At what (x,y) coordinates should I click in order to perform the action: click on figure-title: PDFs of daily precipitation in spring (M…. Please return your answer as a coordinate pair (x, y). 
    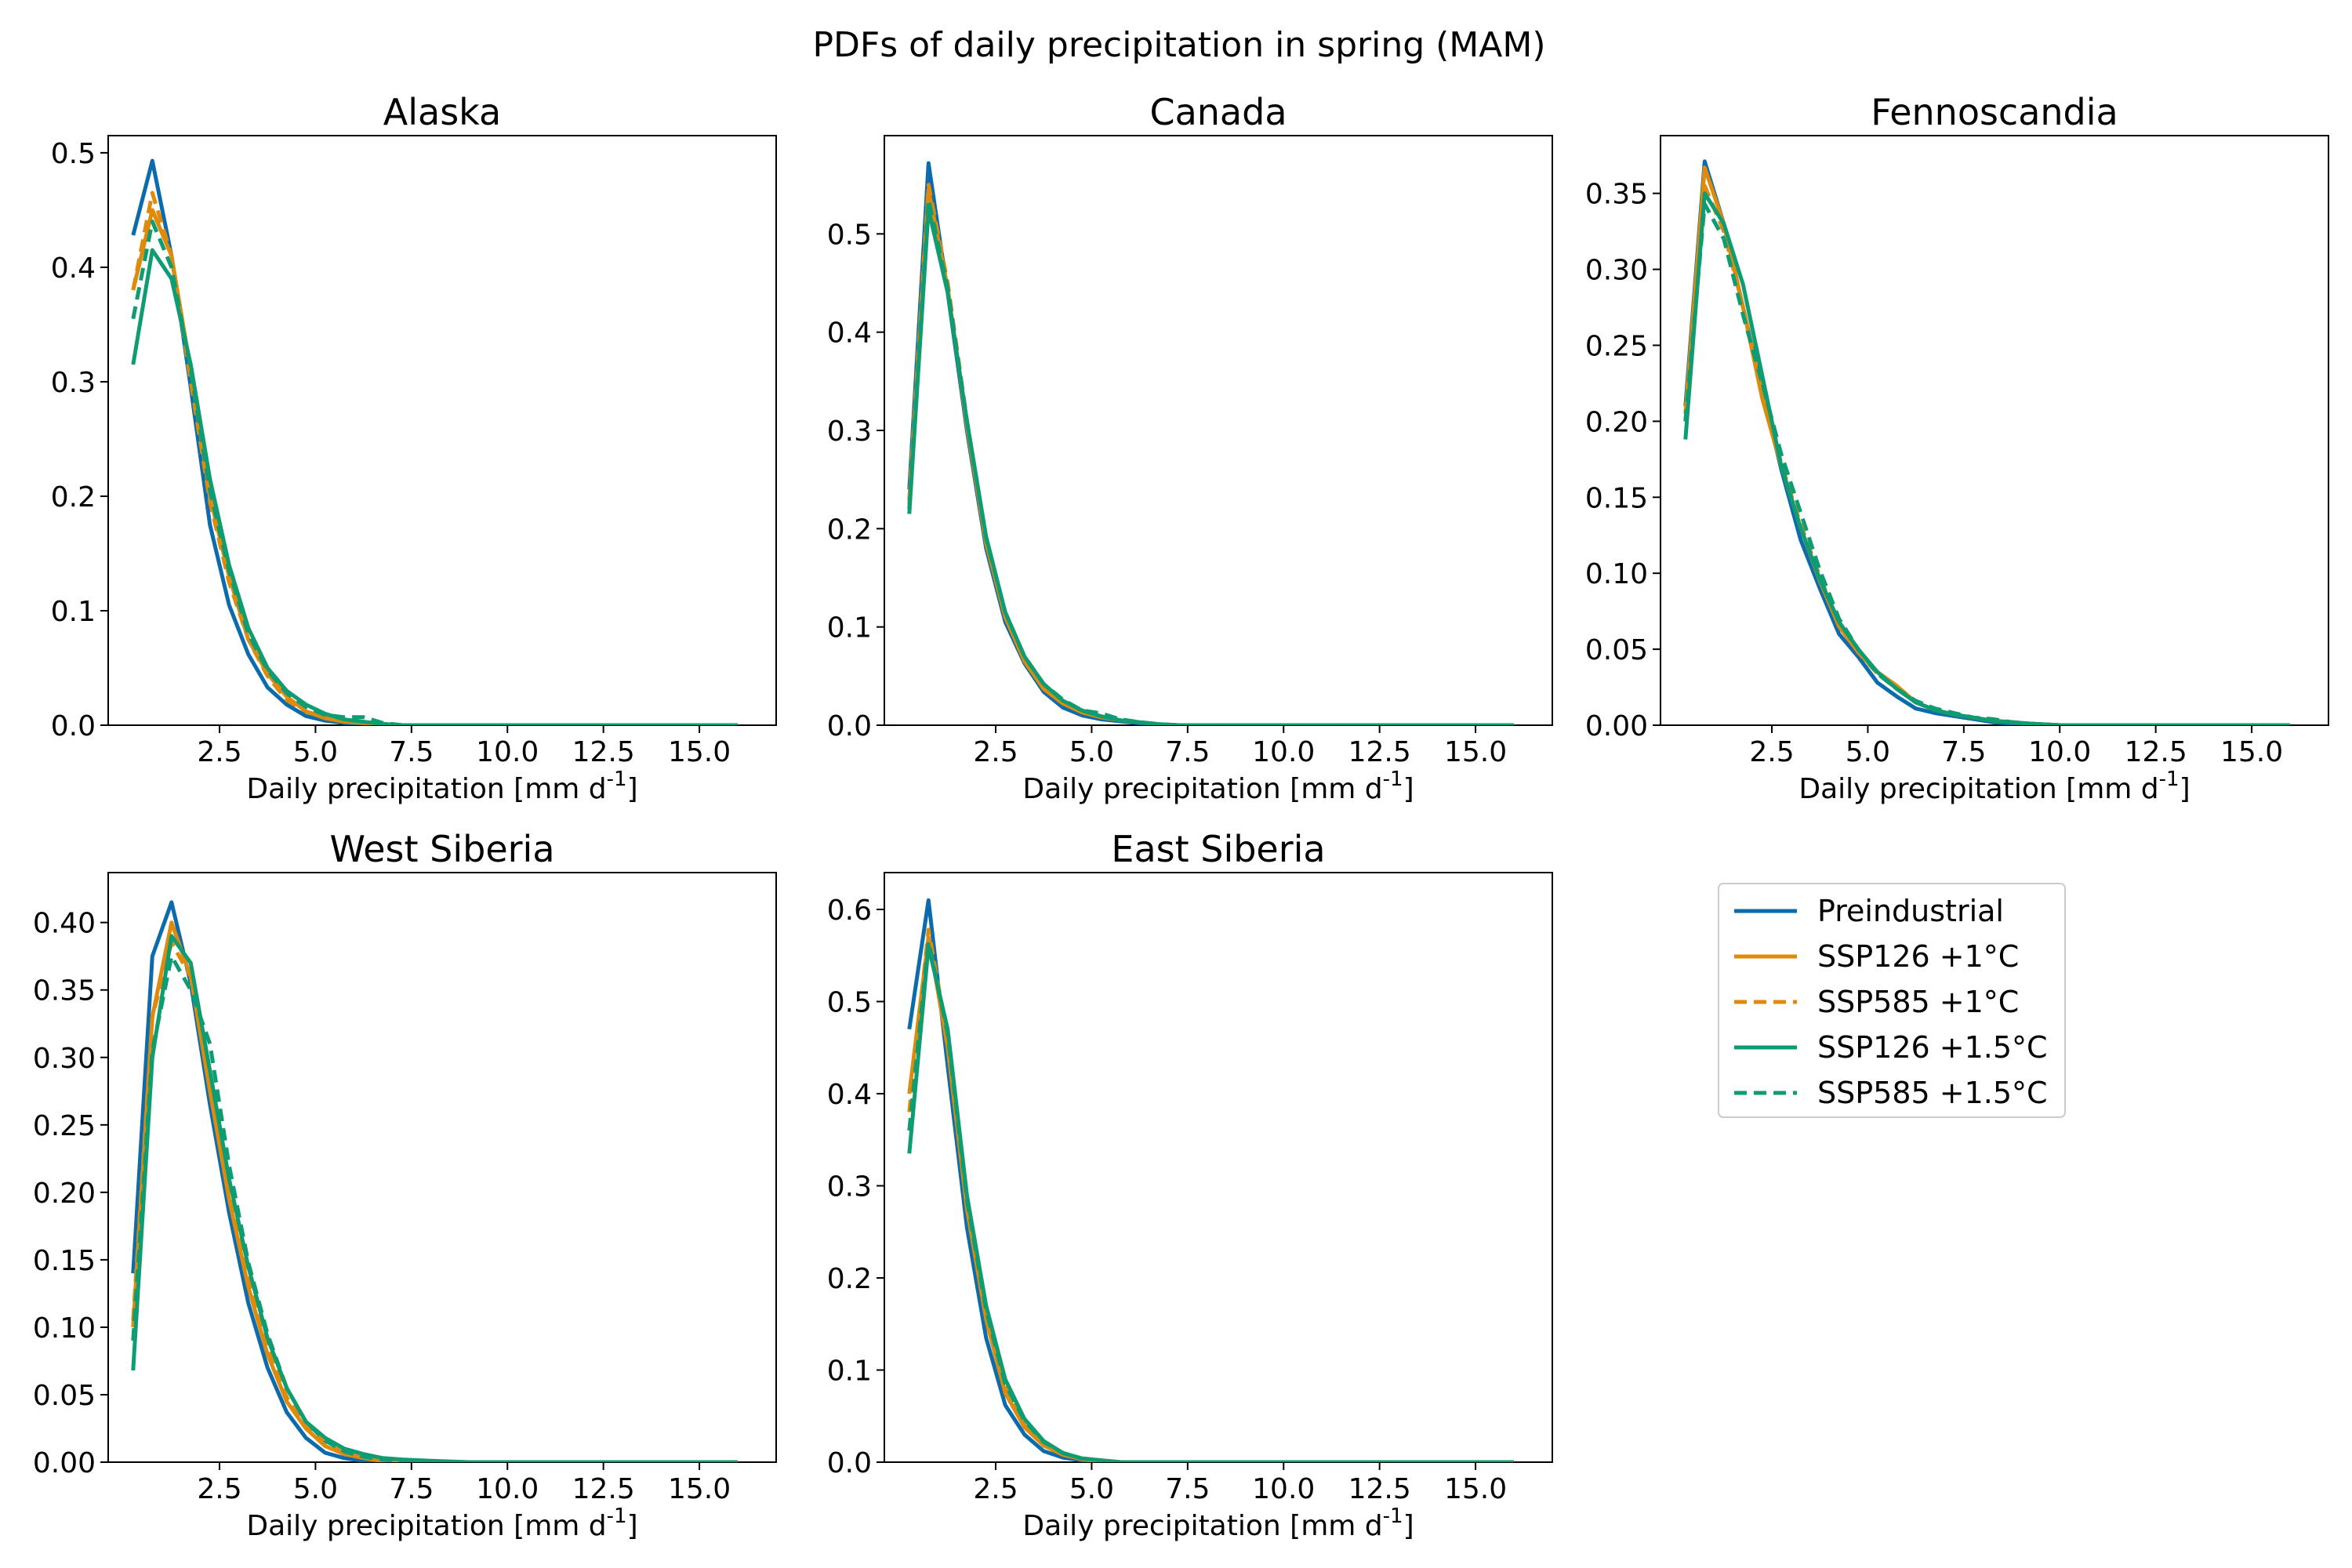
    Looking at the image, I should click on (1179, 45).